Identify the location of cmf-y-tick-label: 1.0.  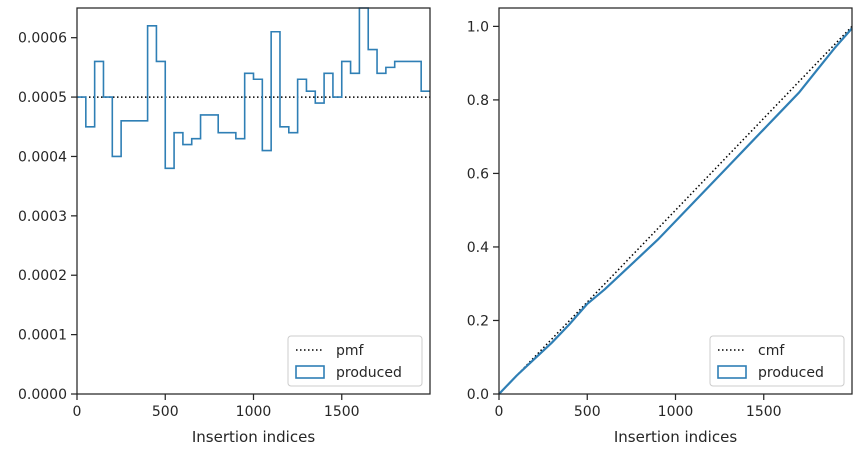
(478, 27).